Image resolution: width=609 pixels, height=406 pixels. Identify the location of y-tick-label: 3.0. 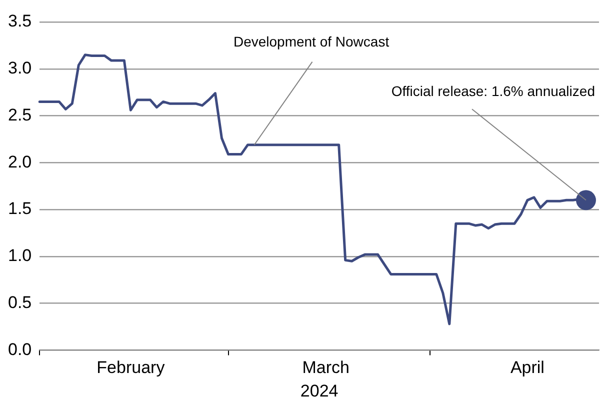
(20, 68).